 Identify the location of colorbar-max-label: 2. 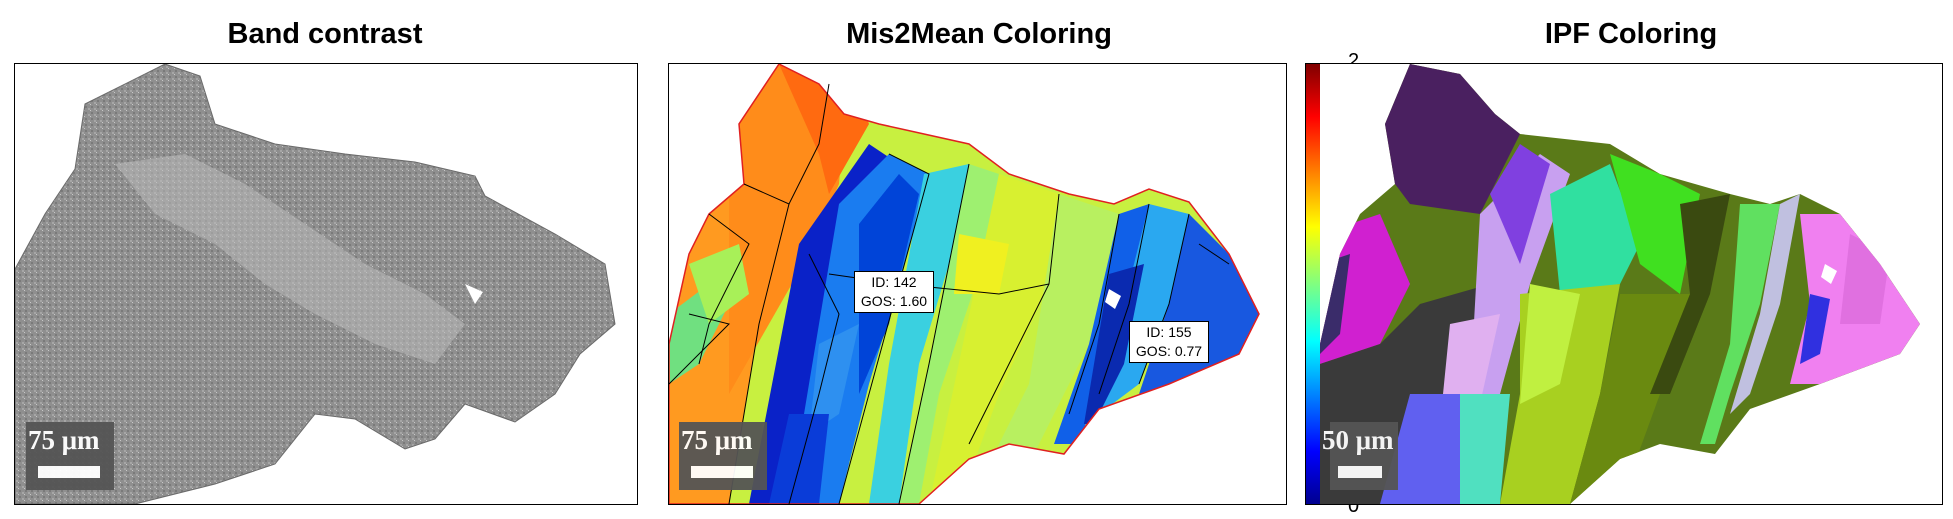
(1354, 61).